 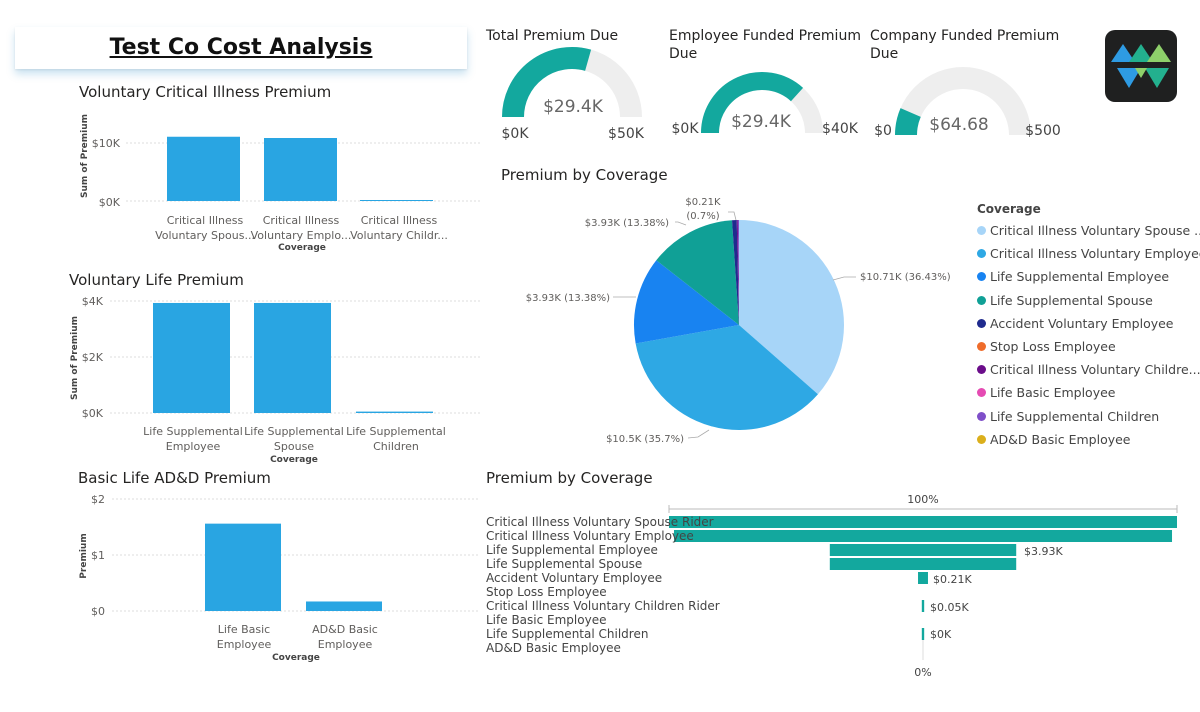 I want to click on bla-xlabel: Coverage, so click(x=296, y=658).